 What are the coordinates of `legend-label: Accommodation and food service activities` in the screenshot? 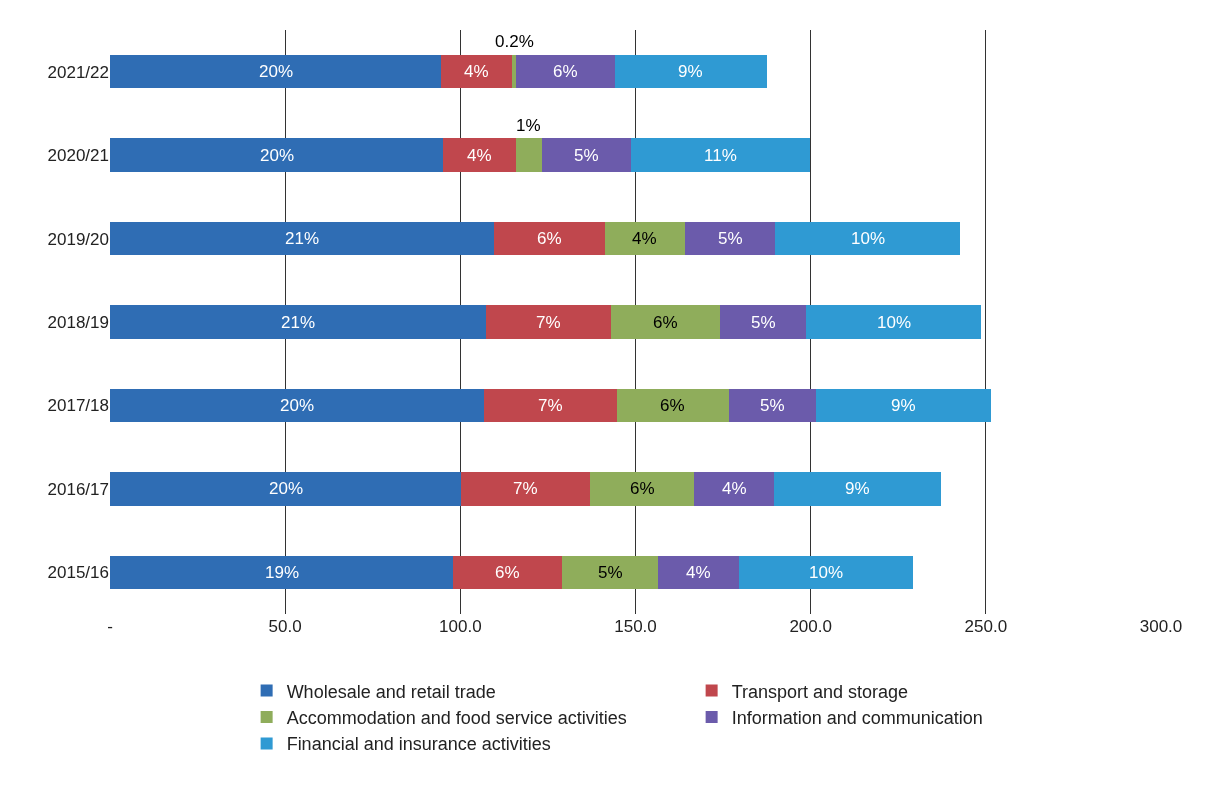 It's located at (456, 718).